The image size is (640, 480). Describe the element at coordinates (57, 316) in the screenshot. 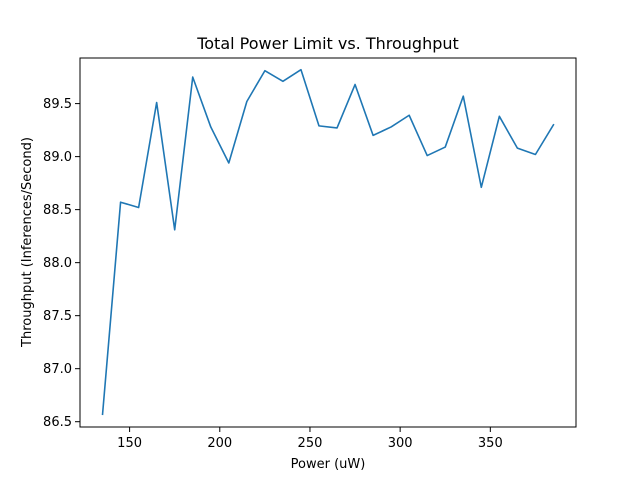

I see `y-tick-label: 87.5` at that location.